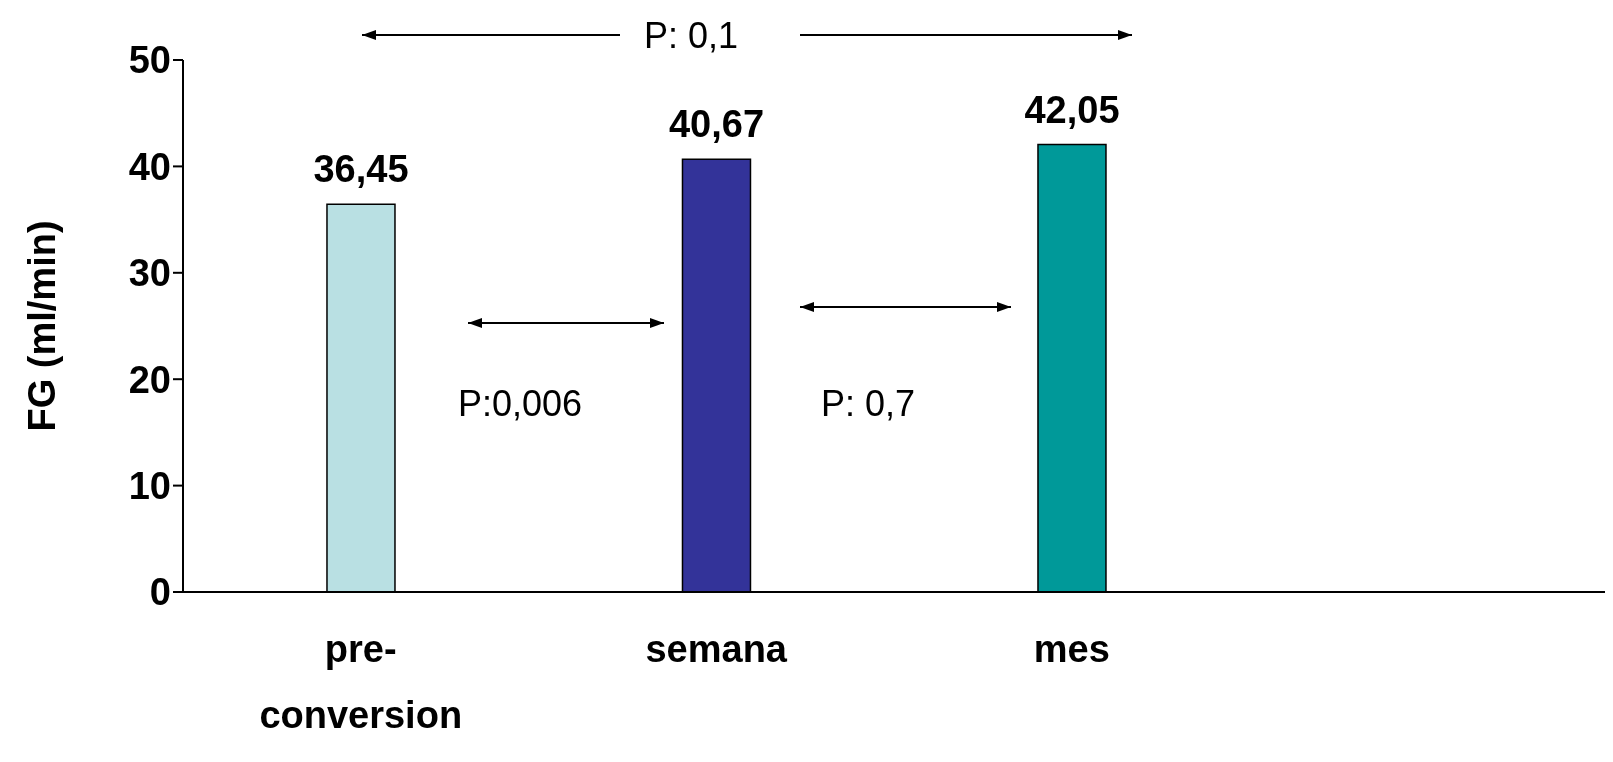 Image resolution: width=1613 pixels, height=762 pixels. What do you see at coordinates (520, 403) in the screenshot?
I see `annotation: P:0,006` at bounding box center [520, 403].